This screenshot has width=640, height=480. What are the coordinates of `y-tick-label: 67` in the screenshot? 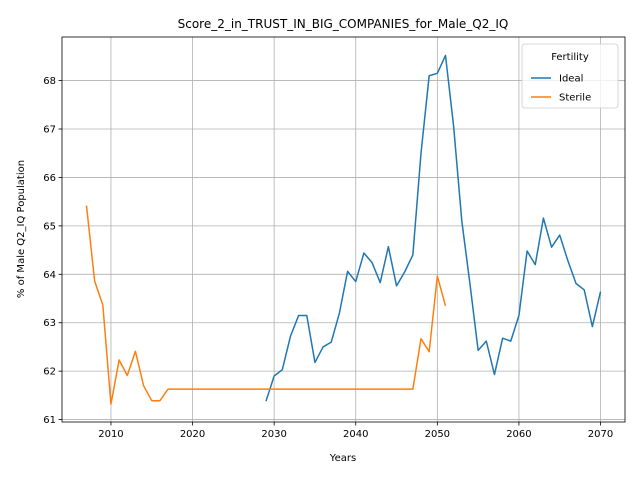 It's located at (49, 130).